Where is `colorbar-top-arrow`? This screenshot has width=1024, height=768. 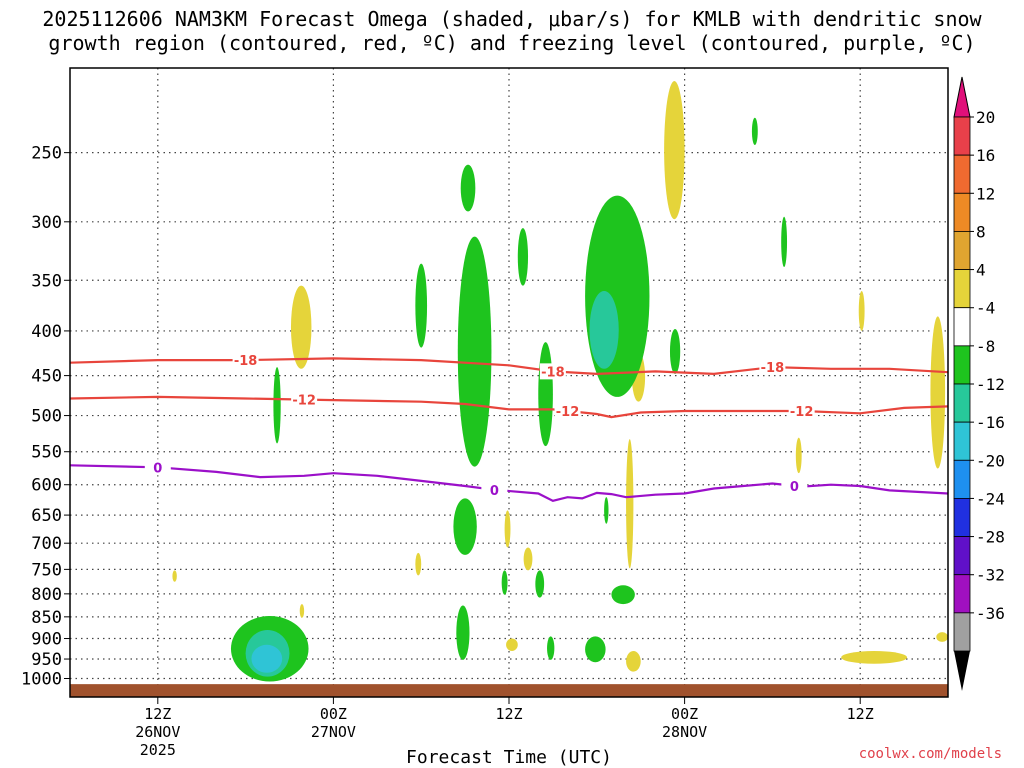 colorbar-top-arrow is located at coordinates (962, 97).